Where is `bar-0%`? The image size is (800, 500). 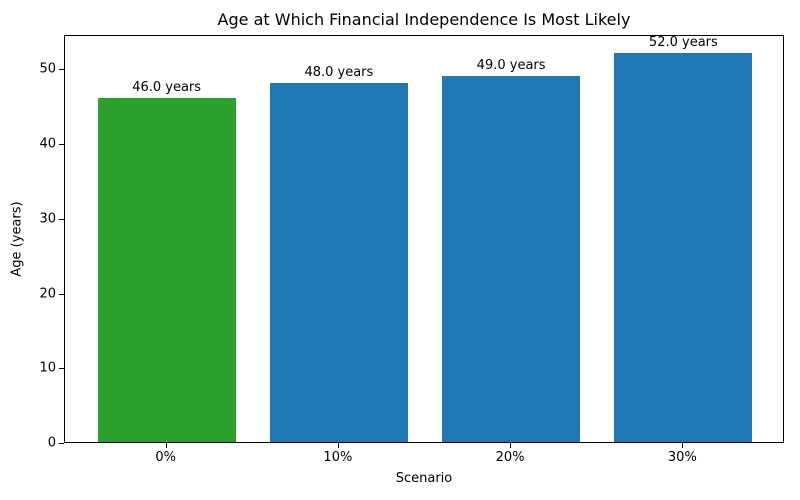
bar-0% is located at coordinates (166, 270).